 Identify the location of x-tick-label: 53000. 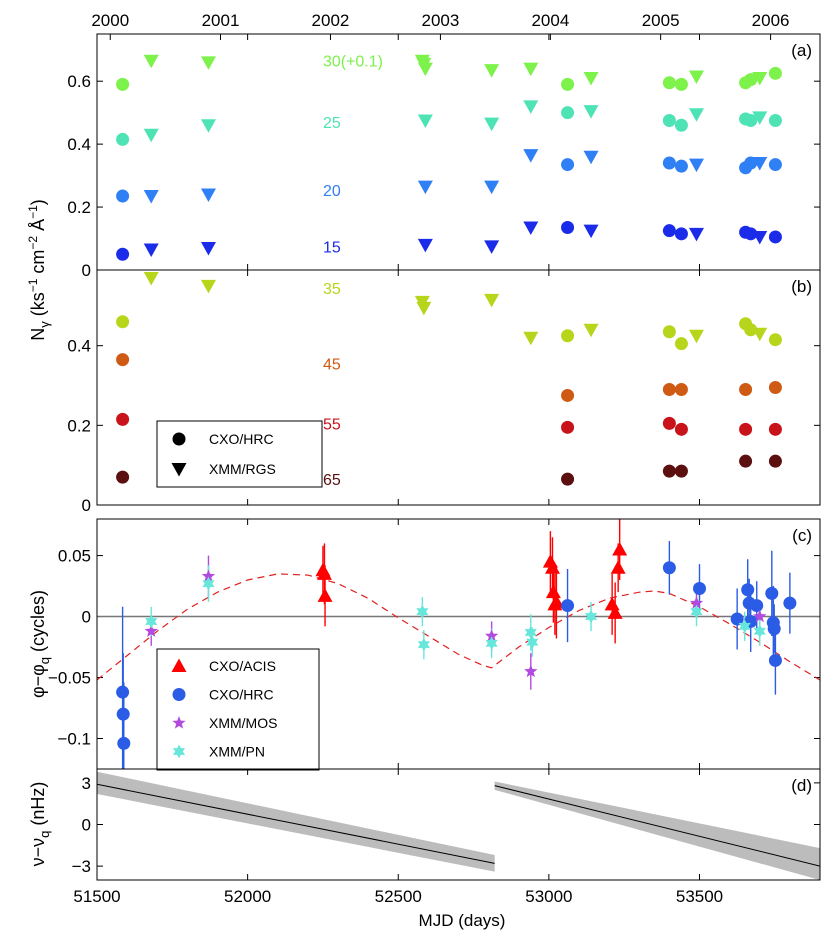
(548, 896).